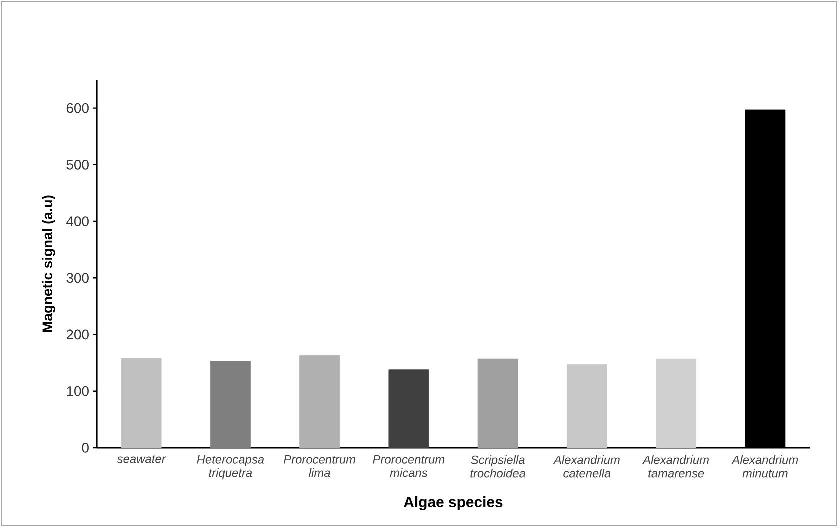 This screenshot has width=839, height=528. Describe the element at coordinates (141, 460) in the screenshot. I see `x-tick-label: seawater` at that location.